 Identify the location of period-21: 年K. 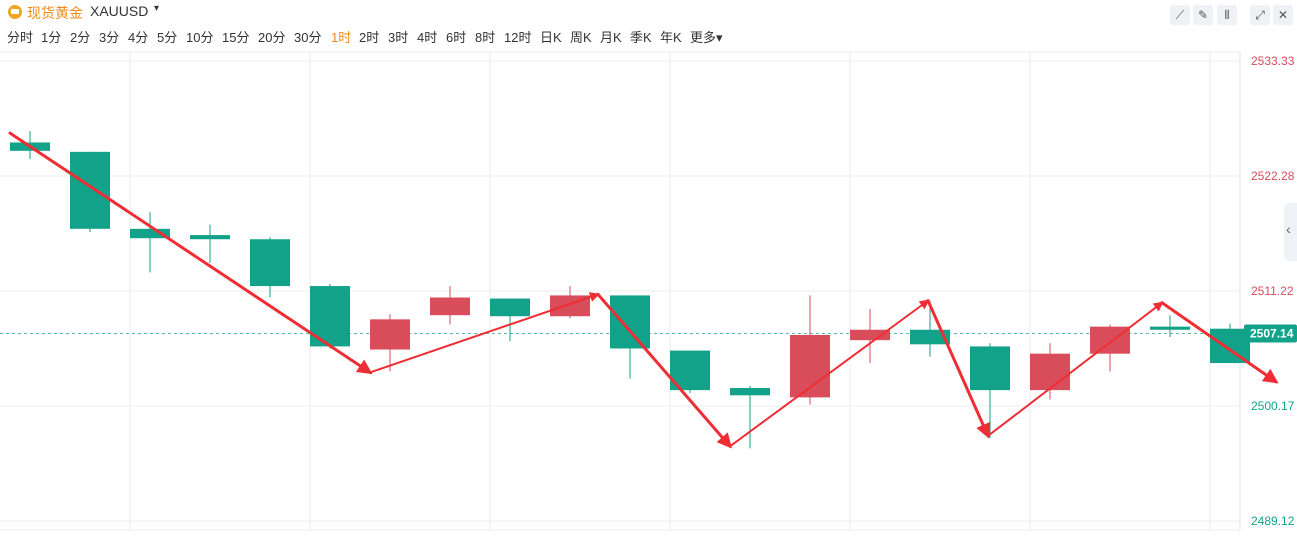
(671, 37).